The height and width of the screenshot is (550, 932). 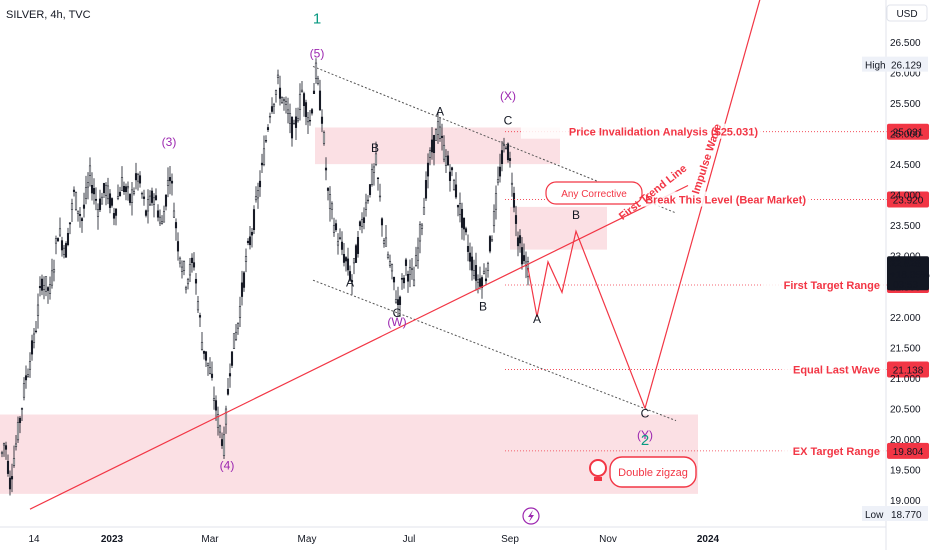 What do you see at coordinates (905, 318) in the screenshot?
I see `y-tick-label: 22.000` at bounding box center [905, 318].